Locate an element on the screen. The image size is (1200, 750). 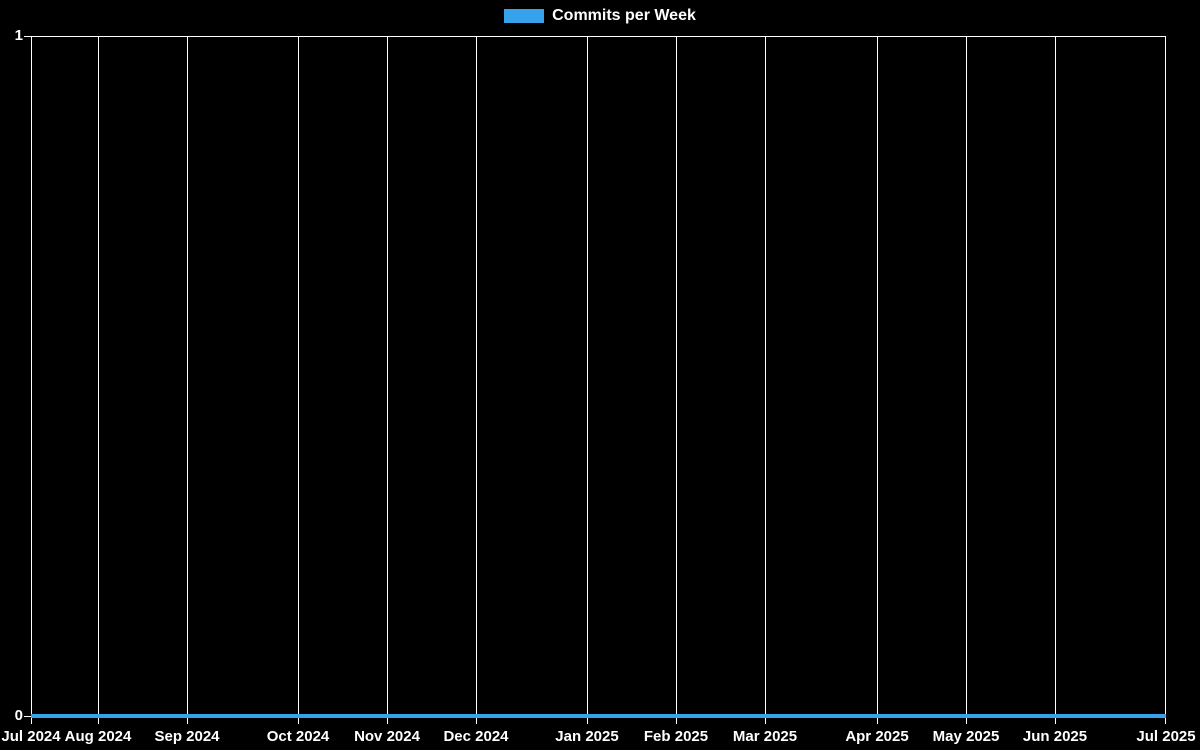
x-tick-label: Feb 2025 is located at coordinates (676, 736).